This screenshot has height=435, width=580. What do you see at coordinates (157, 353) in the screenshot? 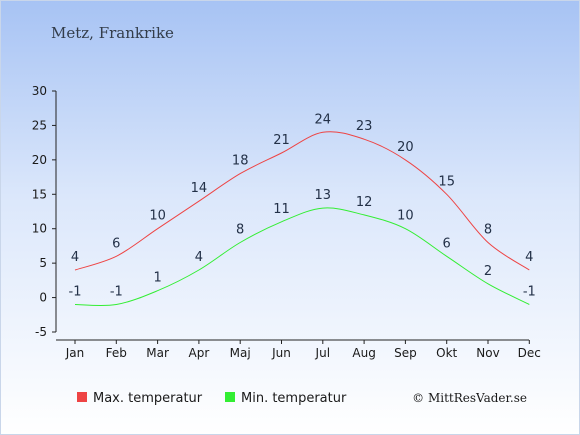
I see `x-tick-label: Mar` at bounding box center [157, 353].